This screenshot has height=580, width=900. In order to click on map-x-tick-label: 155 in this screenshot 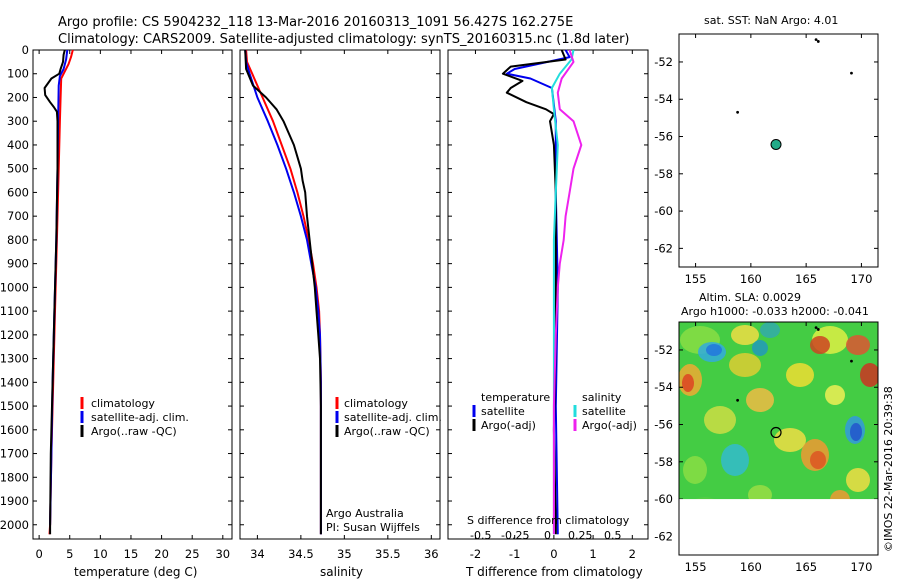, I will do `click(696, 279)`.